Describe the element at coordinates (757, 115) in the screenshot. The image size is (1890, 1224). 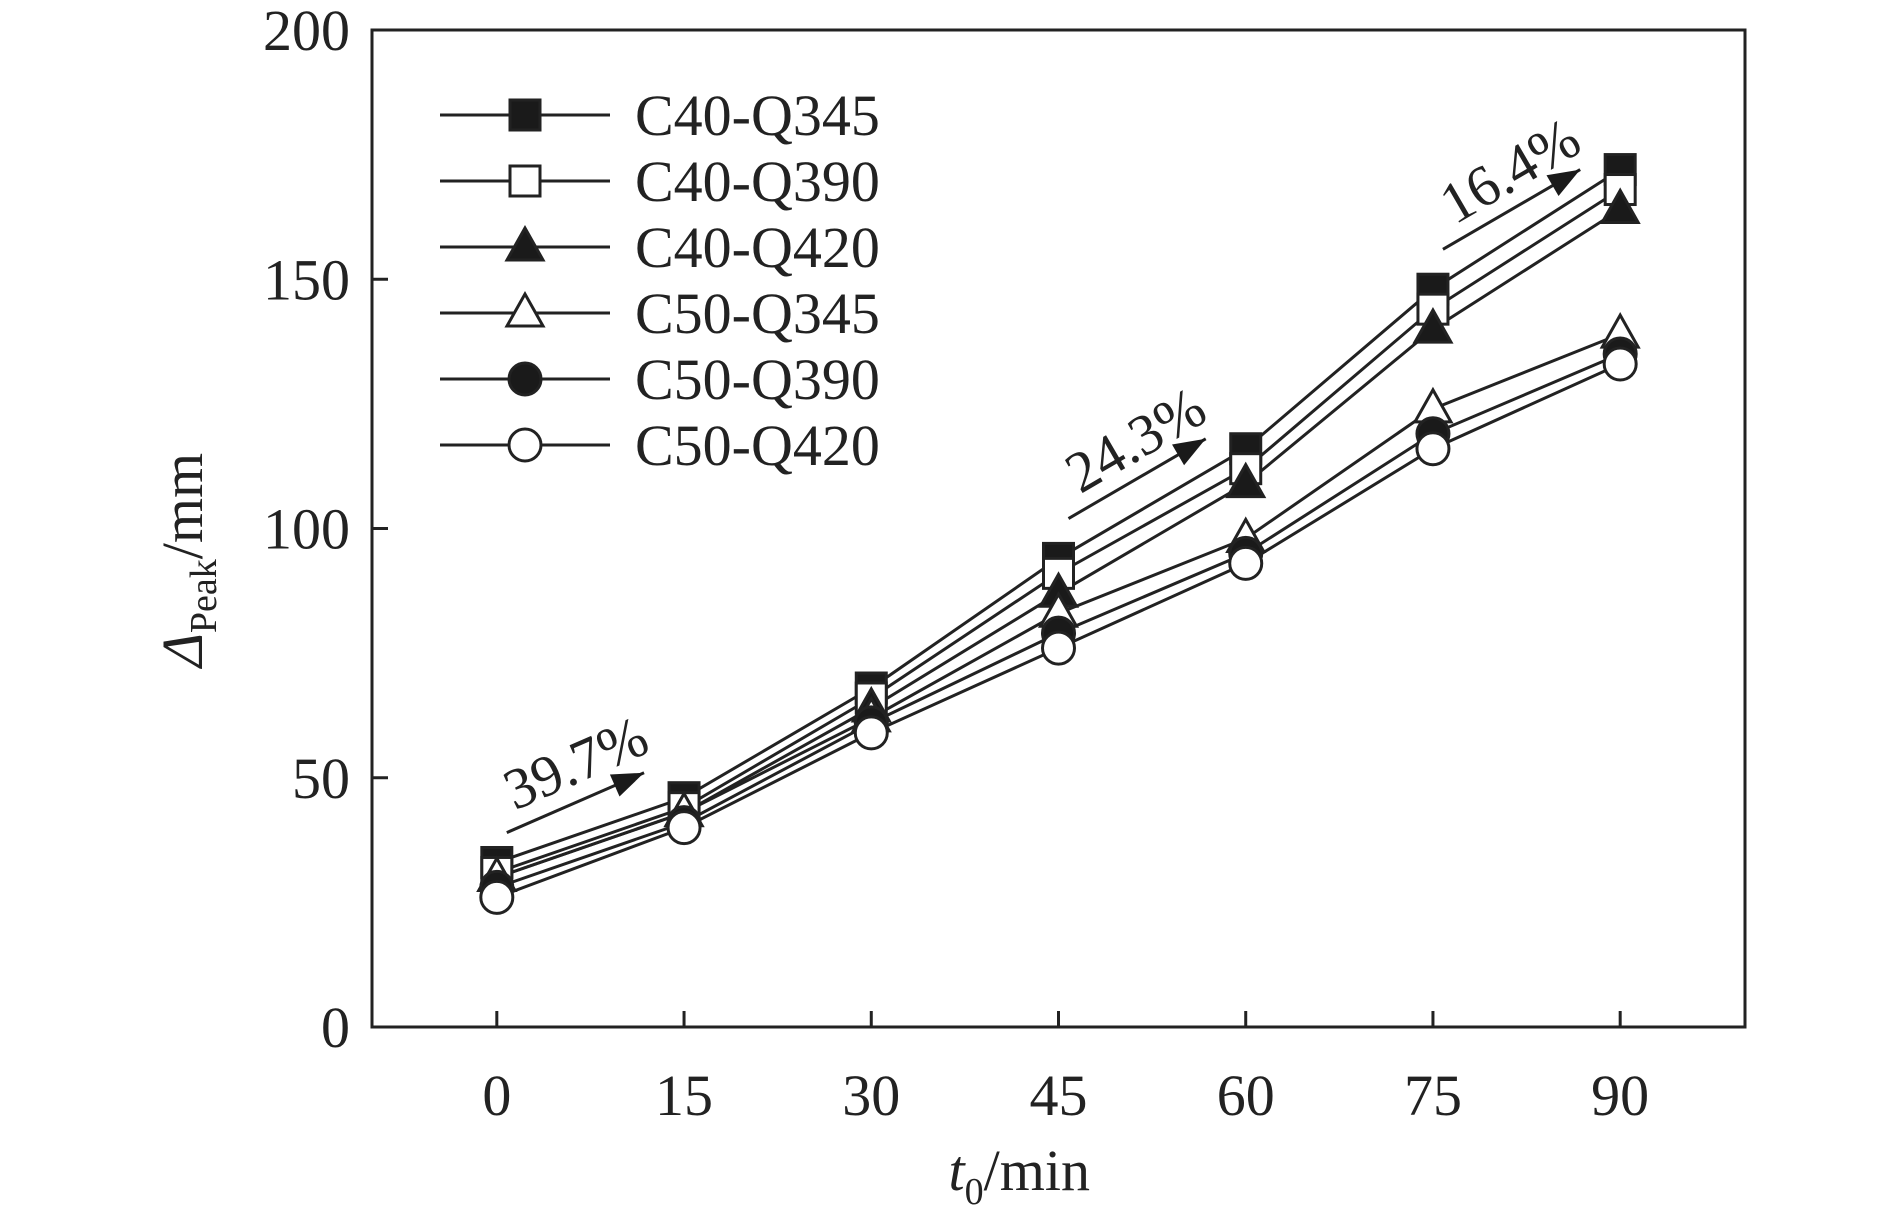
I see `legend-label: C40-Q345` at that location.